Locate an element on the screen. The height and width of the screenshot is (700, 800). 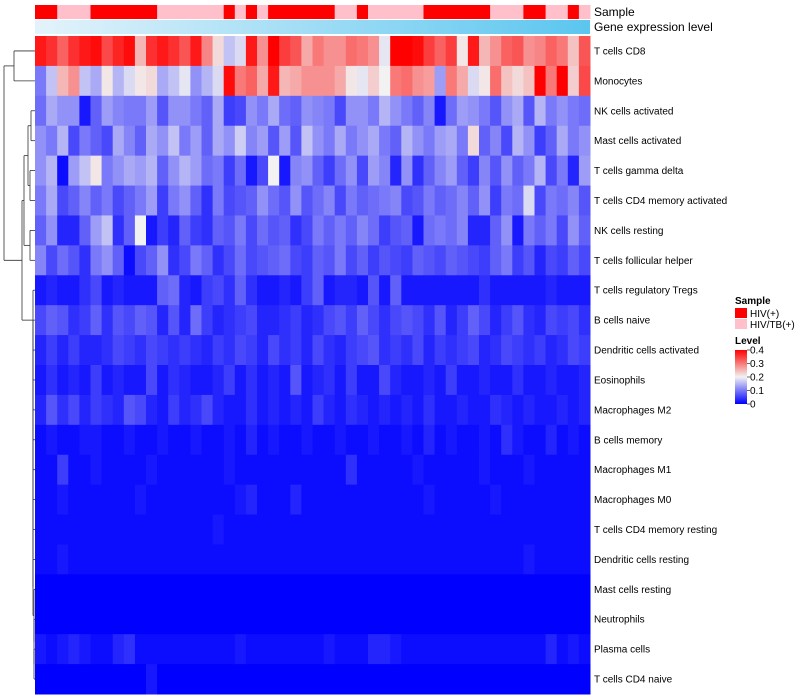
row-label: T cells gamma delta is located at coordinates (639, 171).